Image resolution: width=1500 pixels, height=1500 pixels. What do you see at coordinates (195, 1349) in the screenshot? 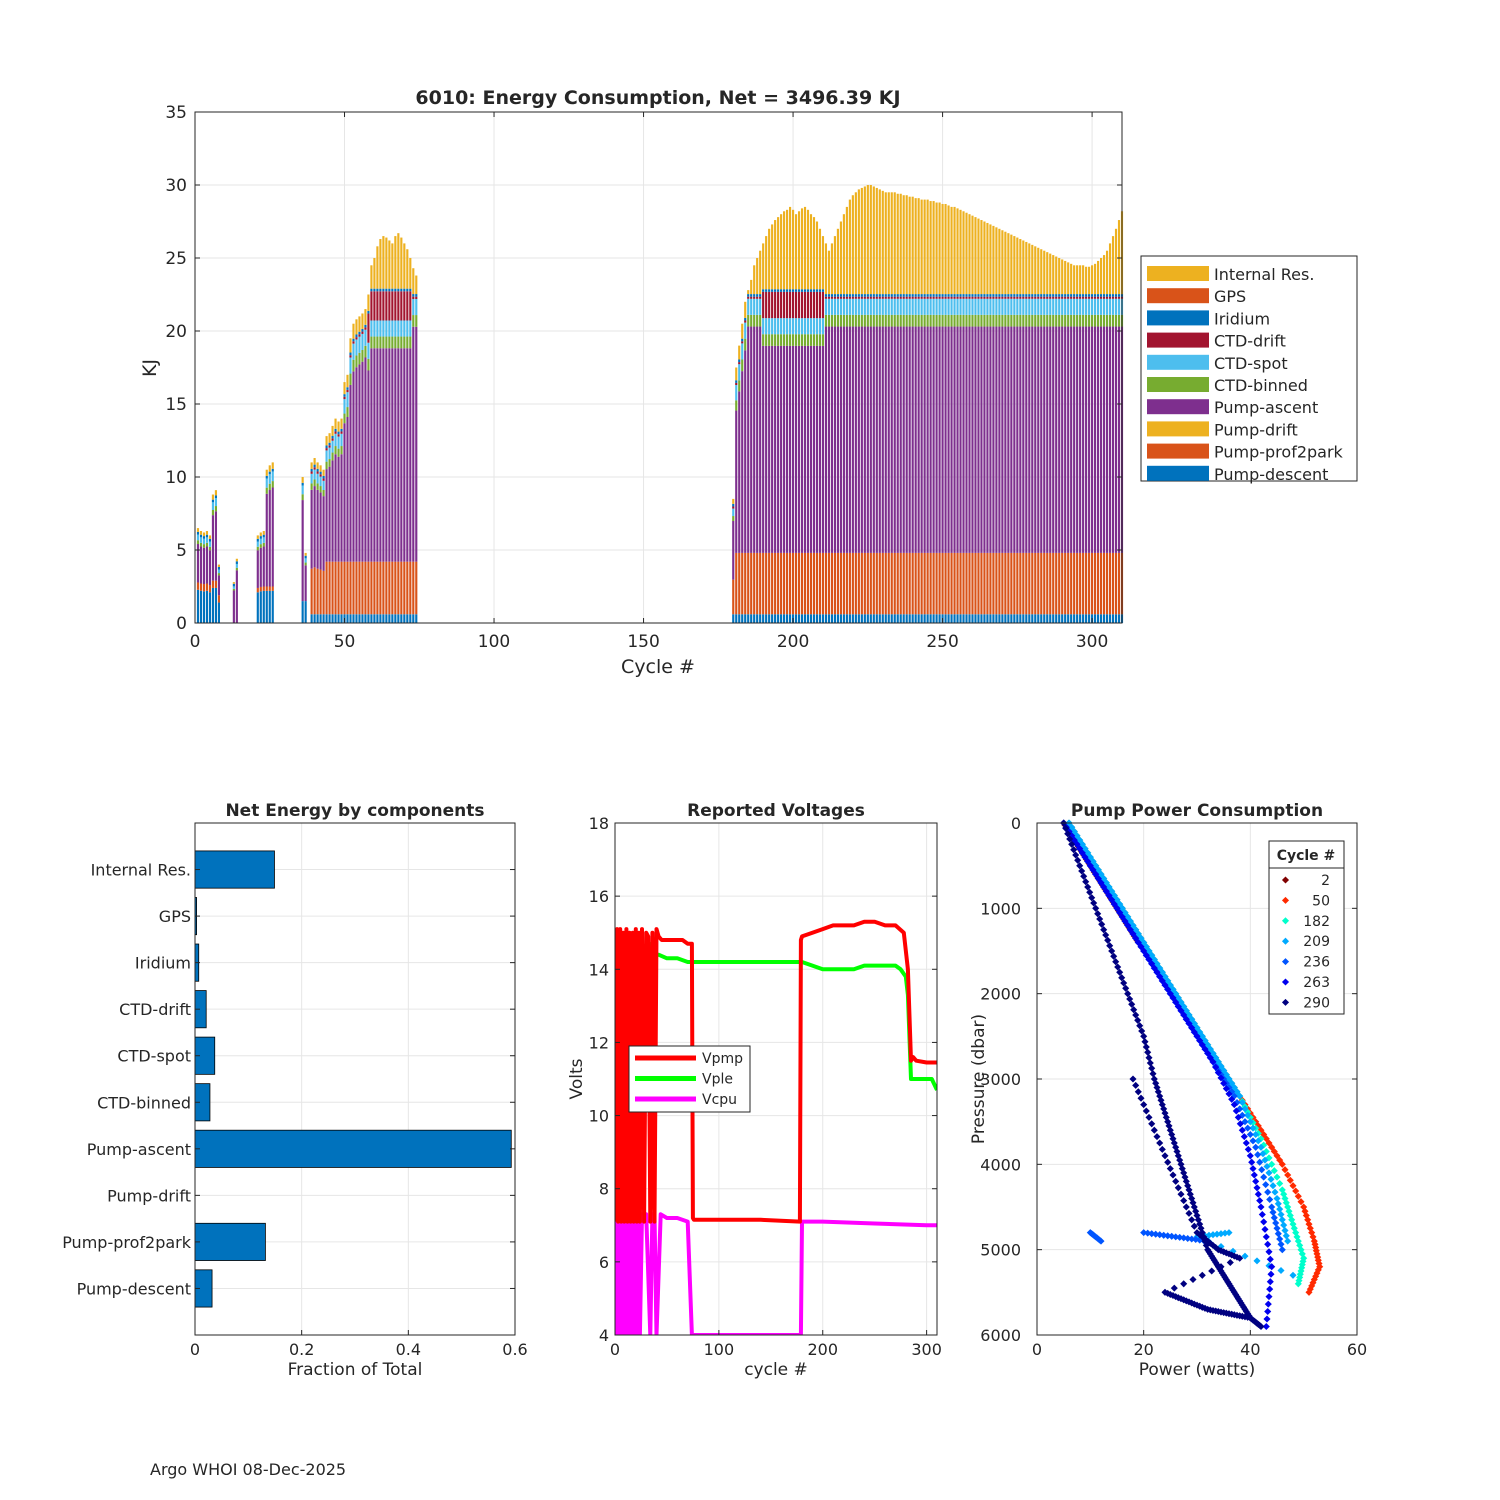
I see `components-x-tick-label: 0` at bounding box center [195, 1349].